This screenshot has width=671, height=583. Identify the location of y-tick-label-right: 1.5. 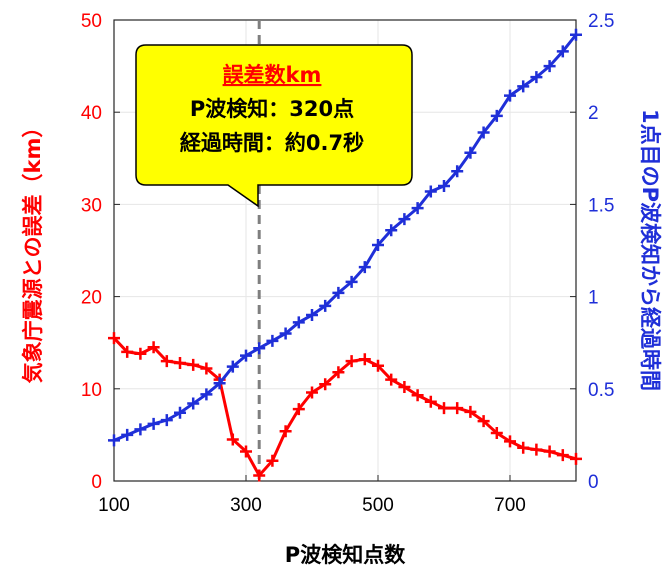
(601, 205).